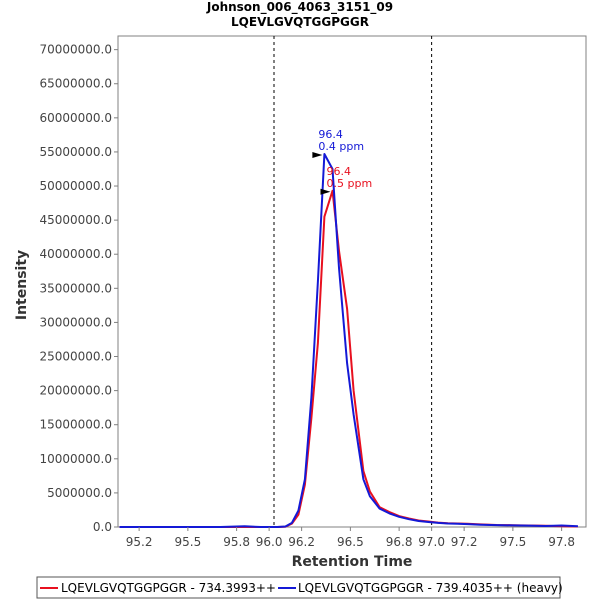  I want to click on y-tick-label: 30000000.0, so click(75, 322).